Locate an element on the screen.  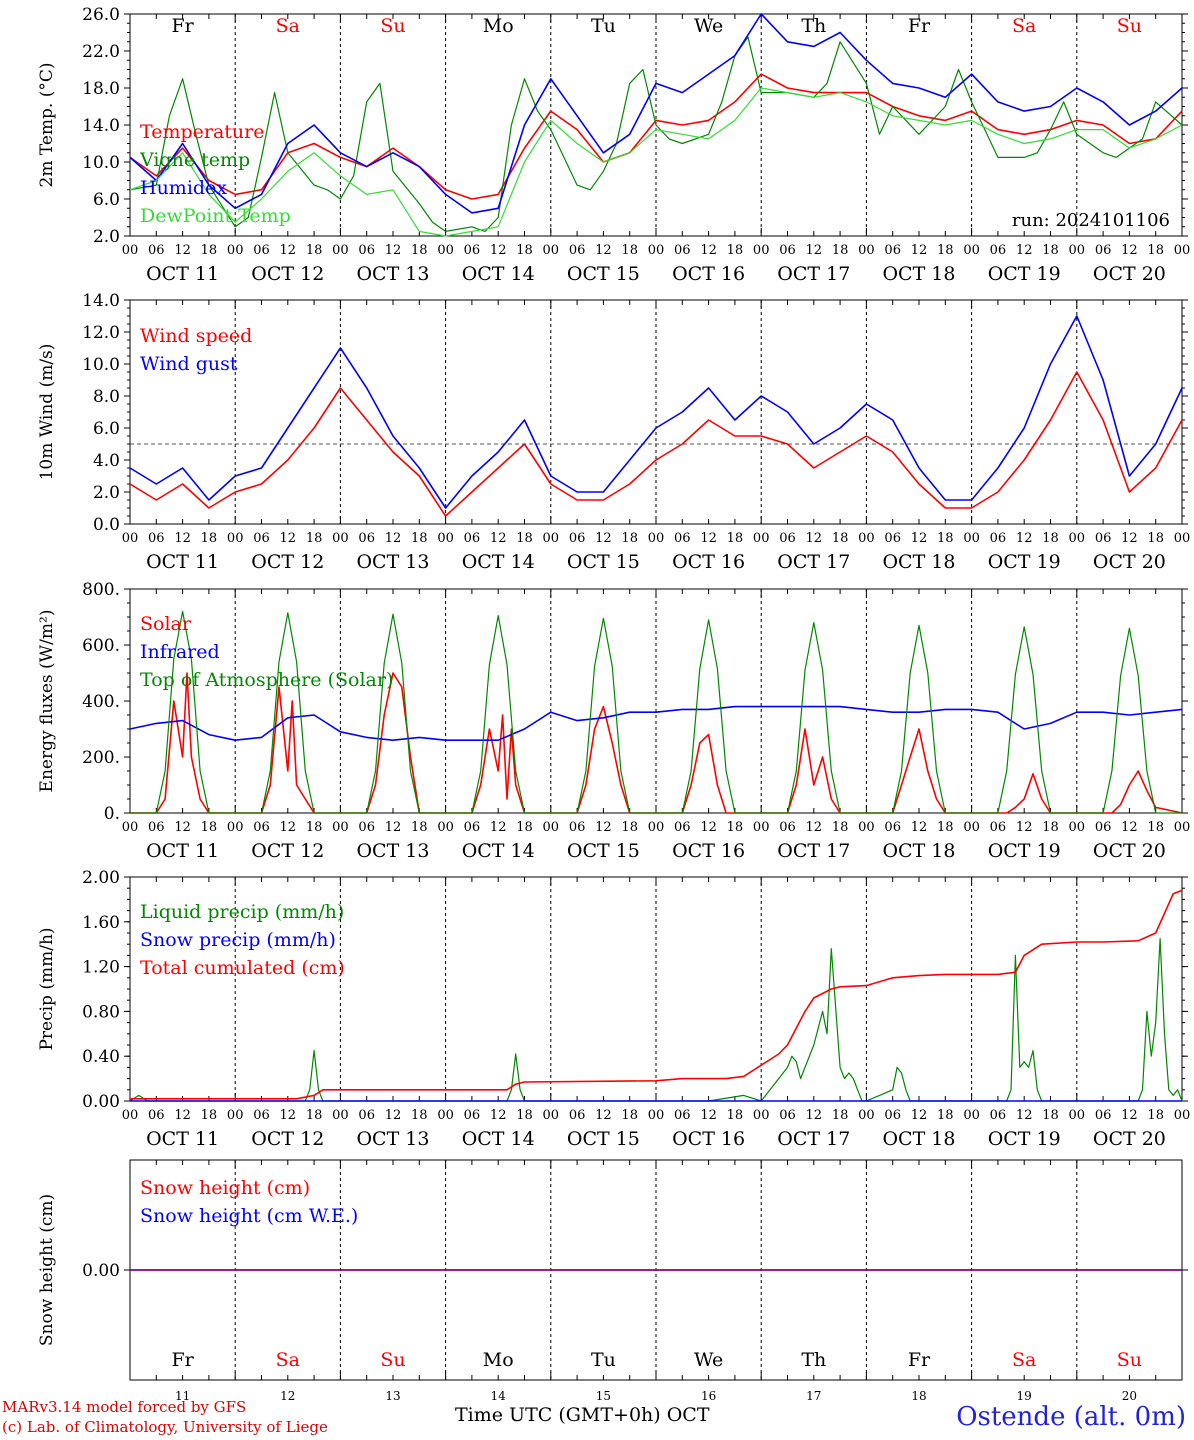
day-number-label: 15 is located at coordinates (603, 1396).